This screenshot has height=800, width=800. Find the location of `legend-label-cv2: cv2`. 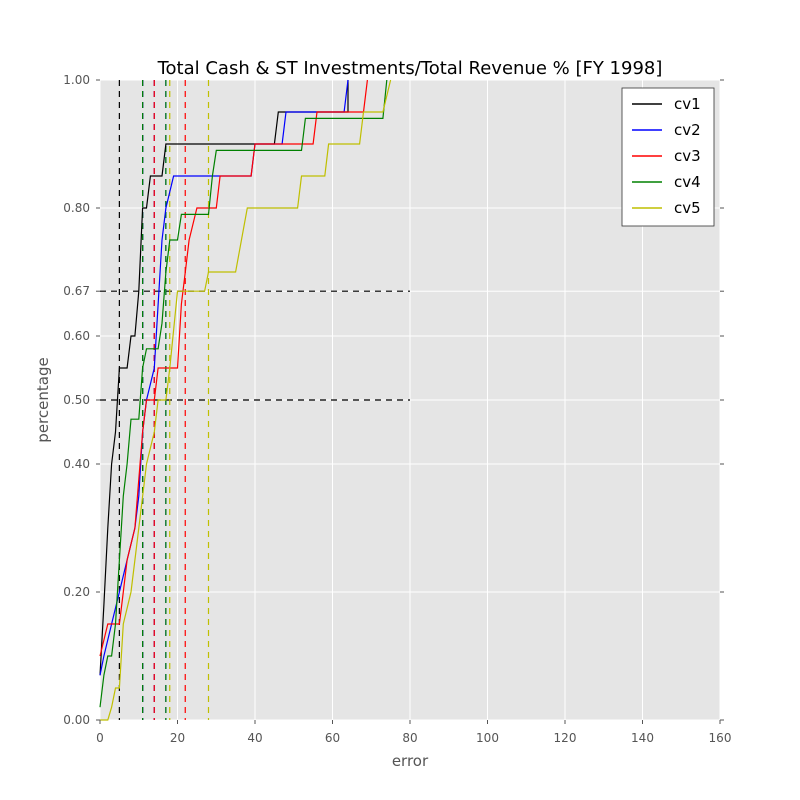

legend-label-cv2: cv2 is located at coordinates (687, 130).